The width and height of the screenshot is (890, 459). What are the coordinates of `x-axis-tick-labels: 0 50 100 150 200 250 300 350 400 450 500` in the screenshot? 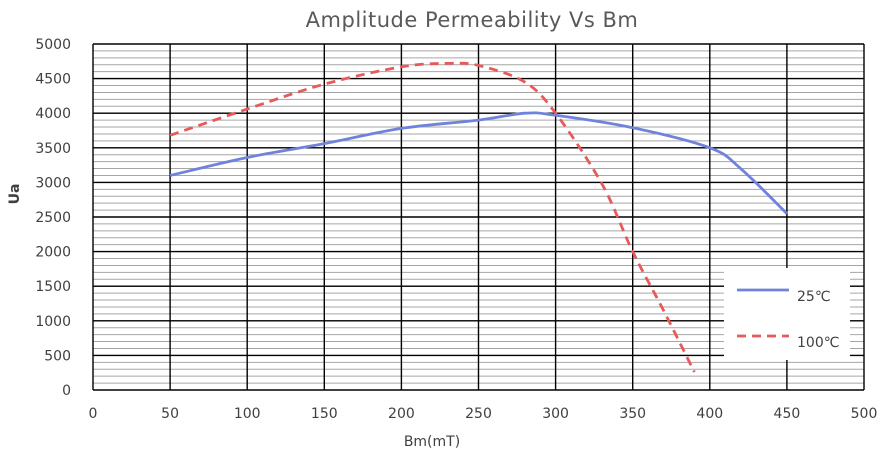 It's located at (483, 414).